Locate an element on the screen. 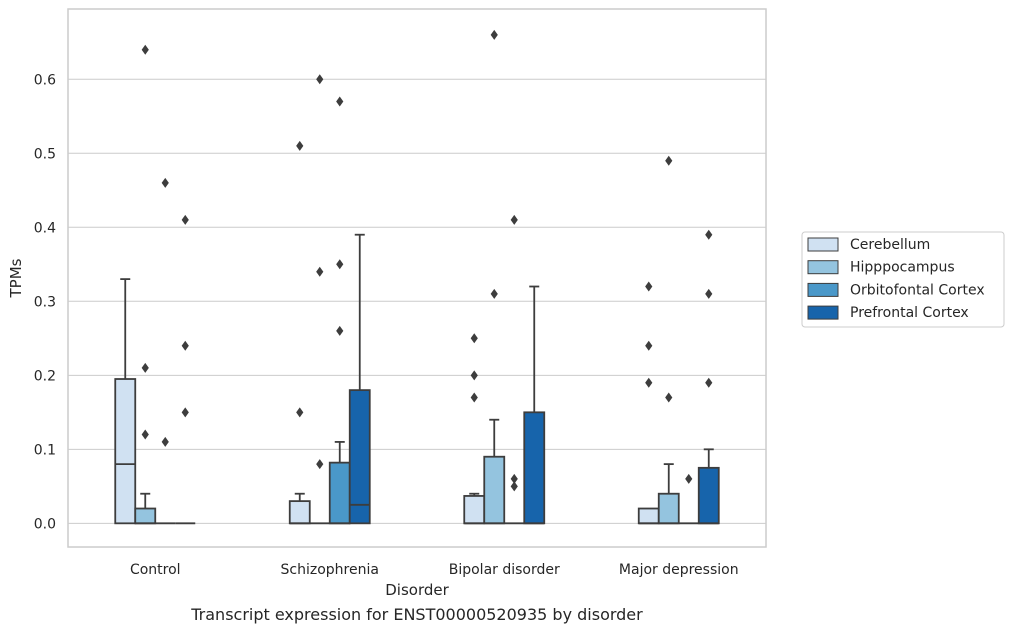 Image resolution: width=1014 pixels, height=638 pixels. box-orbitofontal-cortex is located at coordinates (339, 493).